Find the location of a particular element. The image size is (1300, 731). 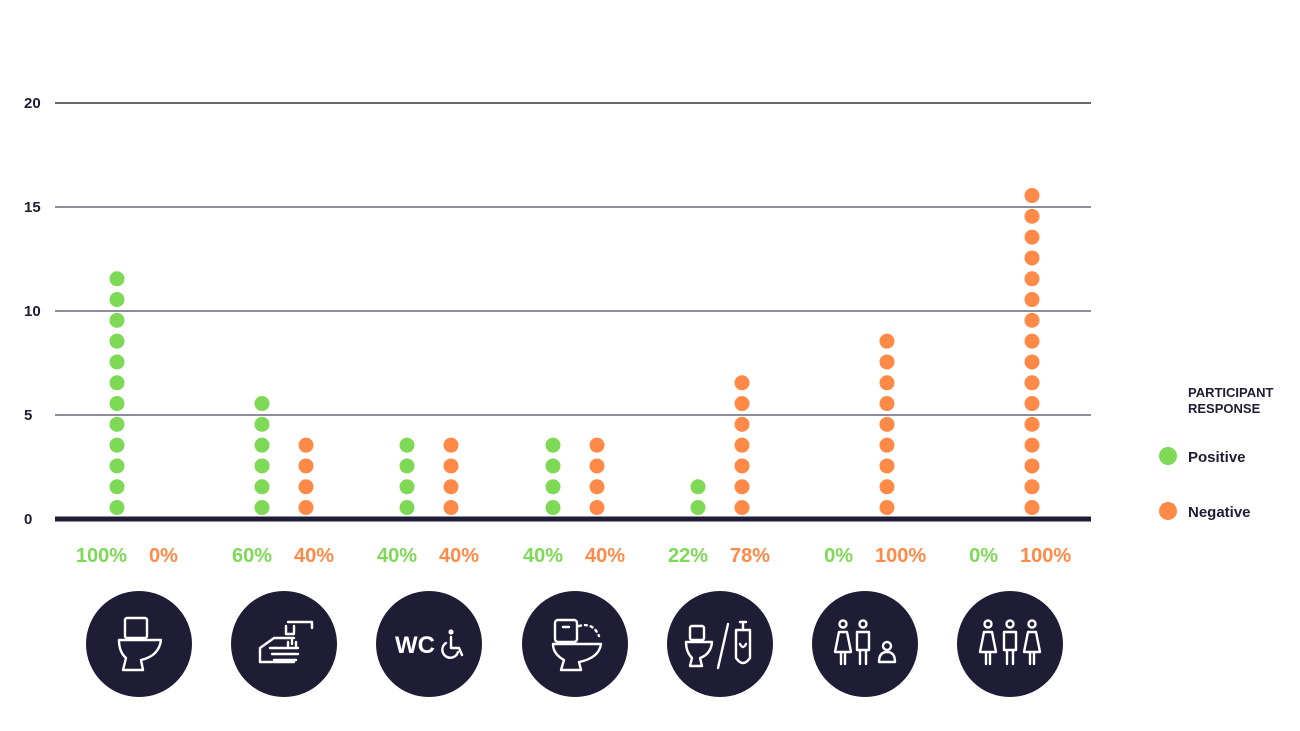

legend-negative-label: Negative is located at coordinates (1219, 512).